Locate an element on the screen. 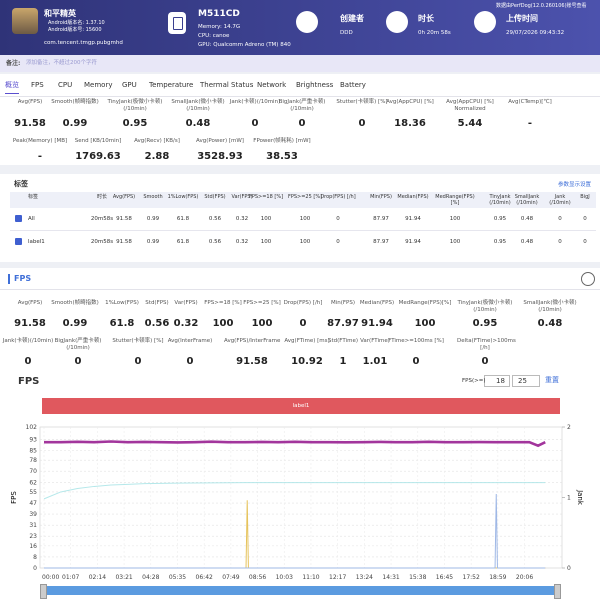  tab: Temperature is located at coordinates (171, 85).